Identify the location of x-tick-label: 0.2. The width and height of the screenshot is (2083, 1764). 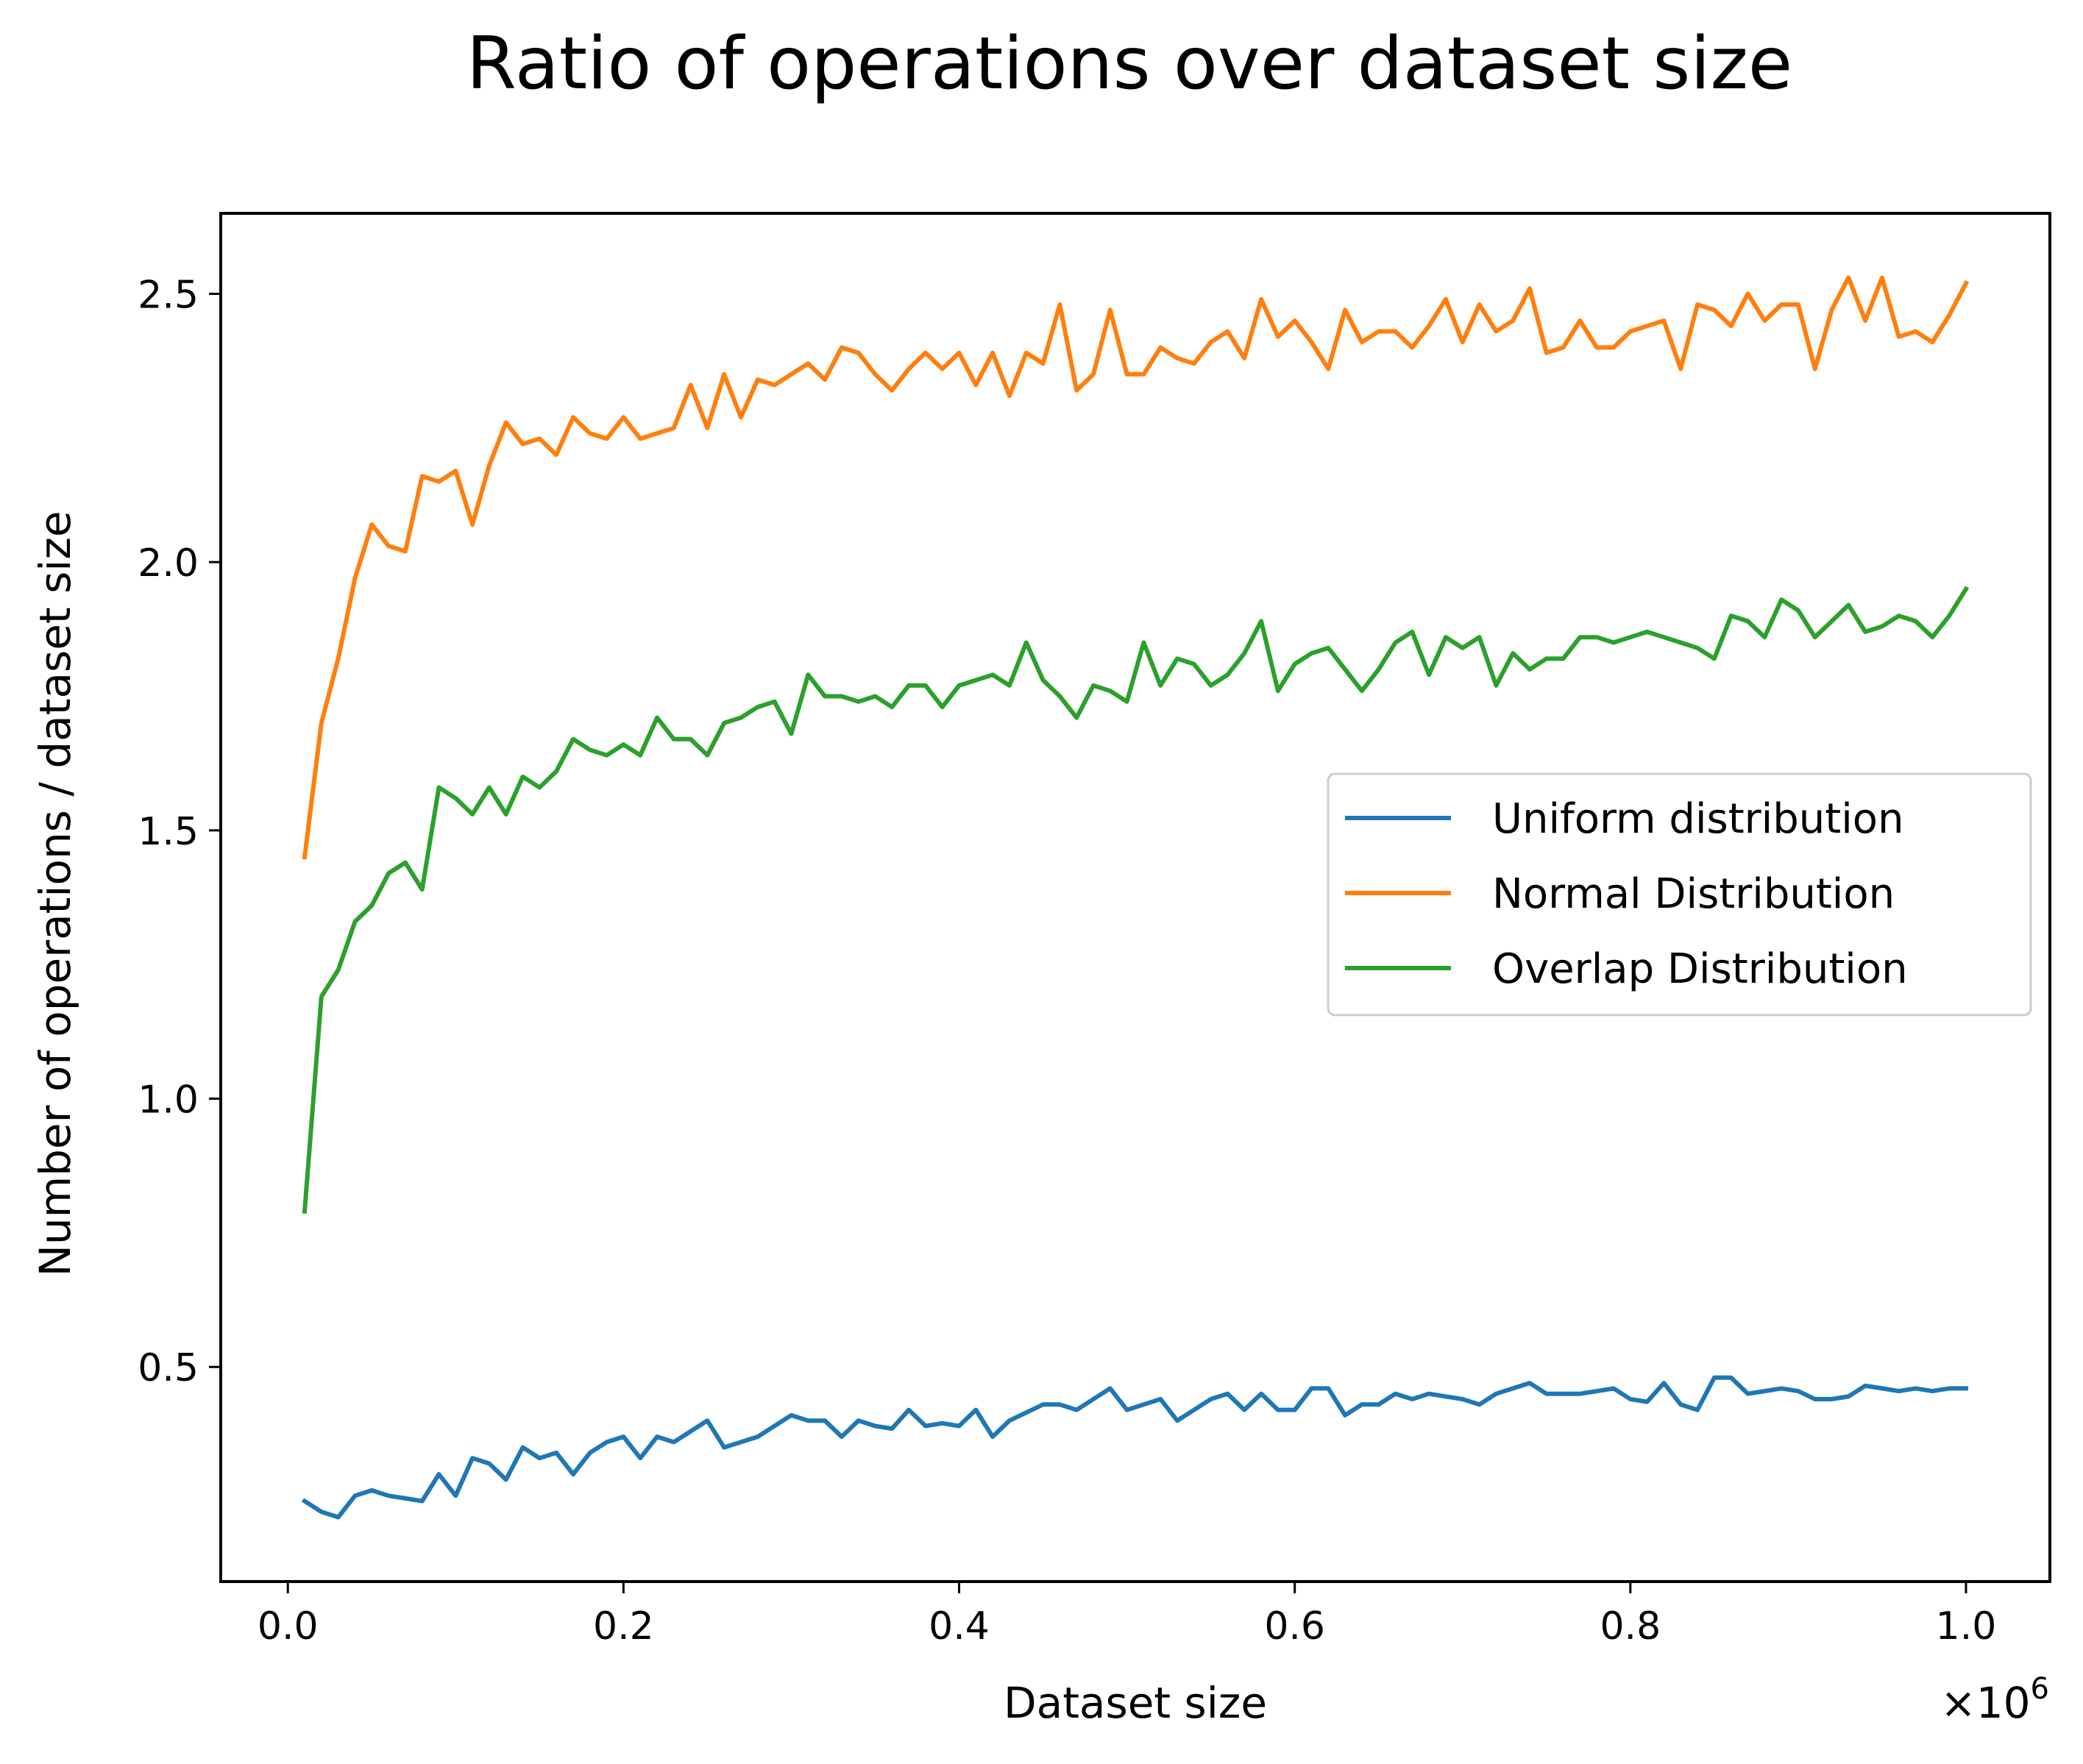
(623, 1626).